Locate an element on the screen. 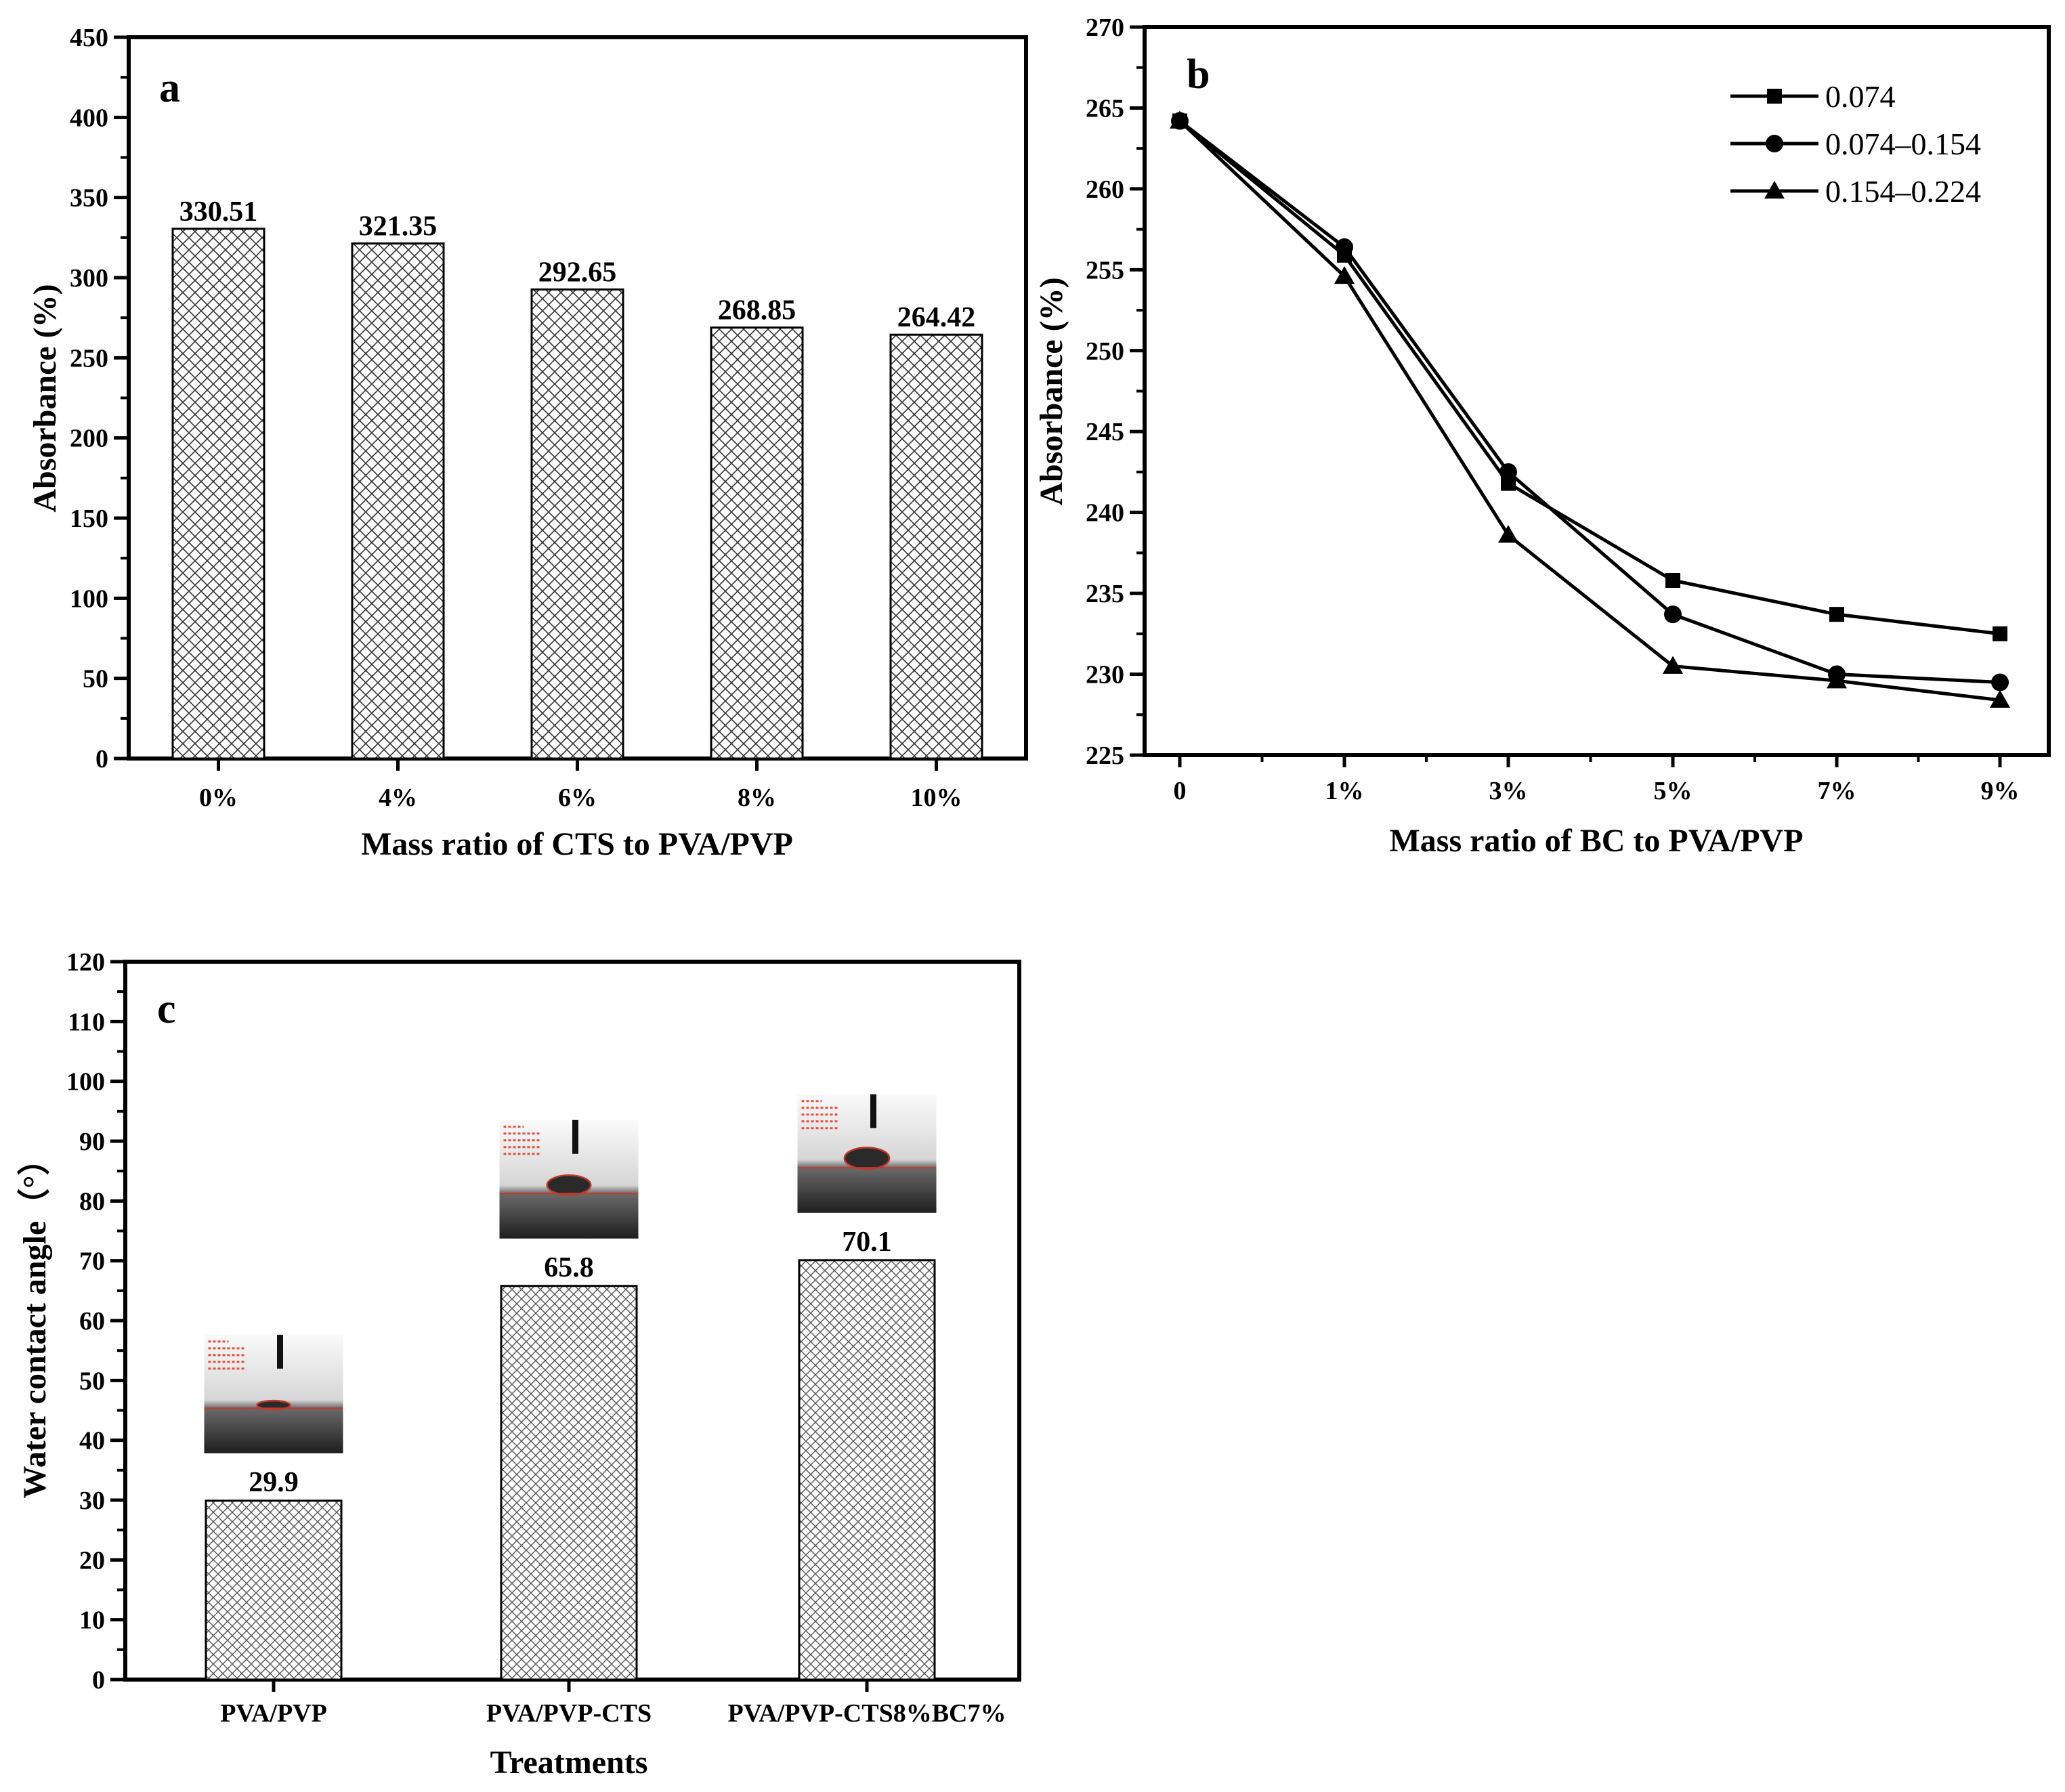  panel-b-y-tick-label: 245 is located at coordinates (1105, 432).